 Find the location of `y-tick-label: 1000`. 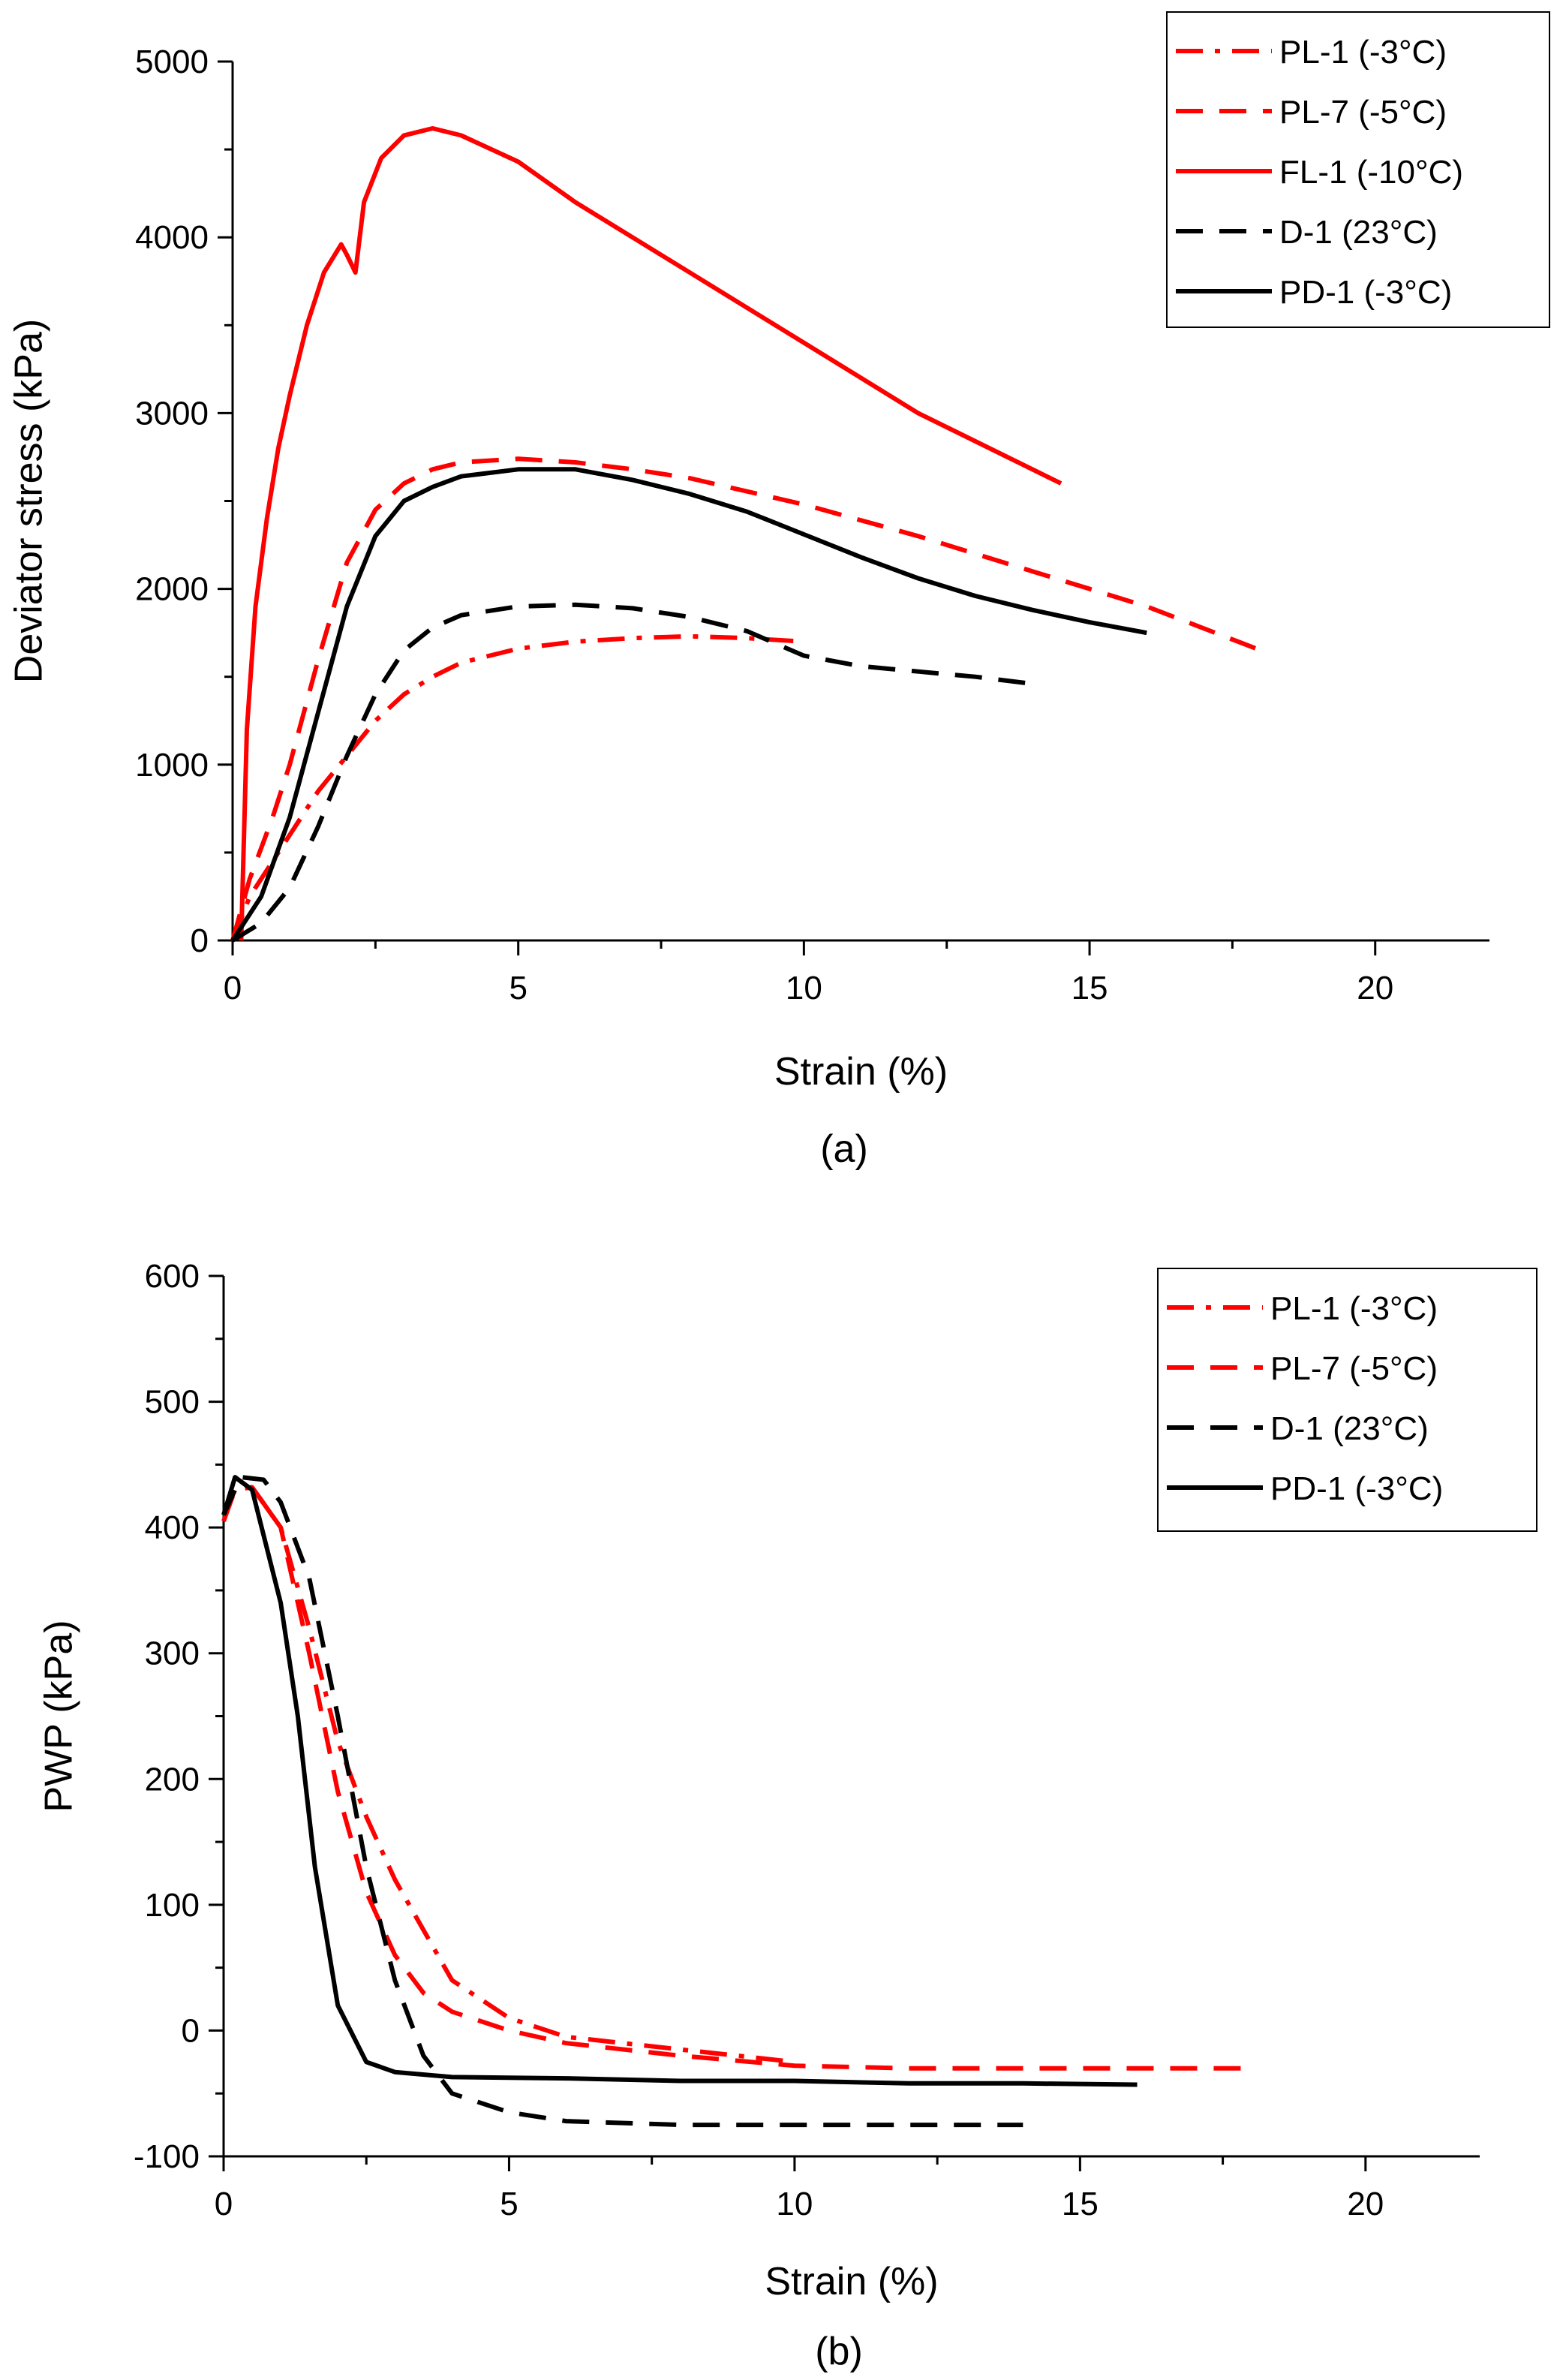

y-tick-label: 1000 is located at coordinates (172, 765).